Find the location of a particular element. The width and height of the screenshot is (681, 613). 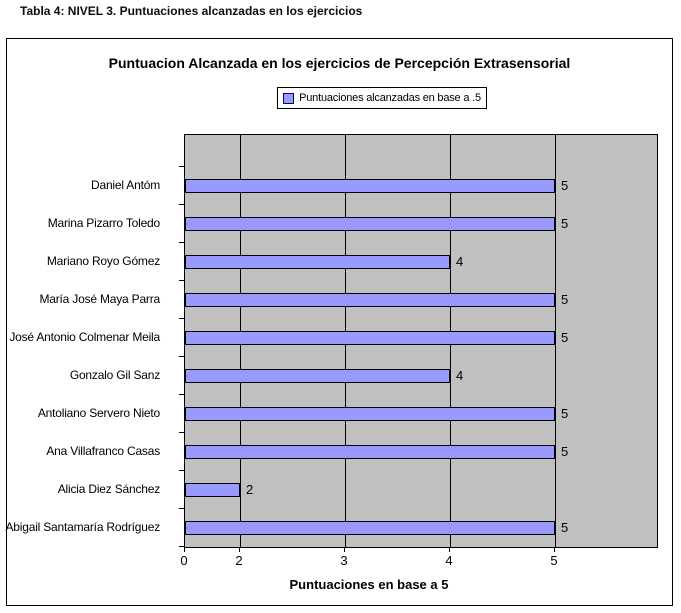

legend: Puntuaciones alcanzadas en base a .5 is located at coordinates (382, 98).